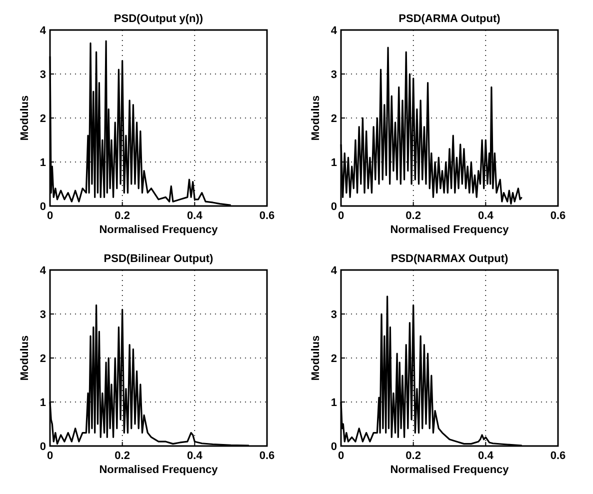 The image size is (593, 494). I want to click on chart-title: PSD(Output y(n)), so click(159, 19).